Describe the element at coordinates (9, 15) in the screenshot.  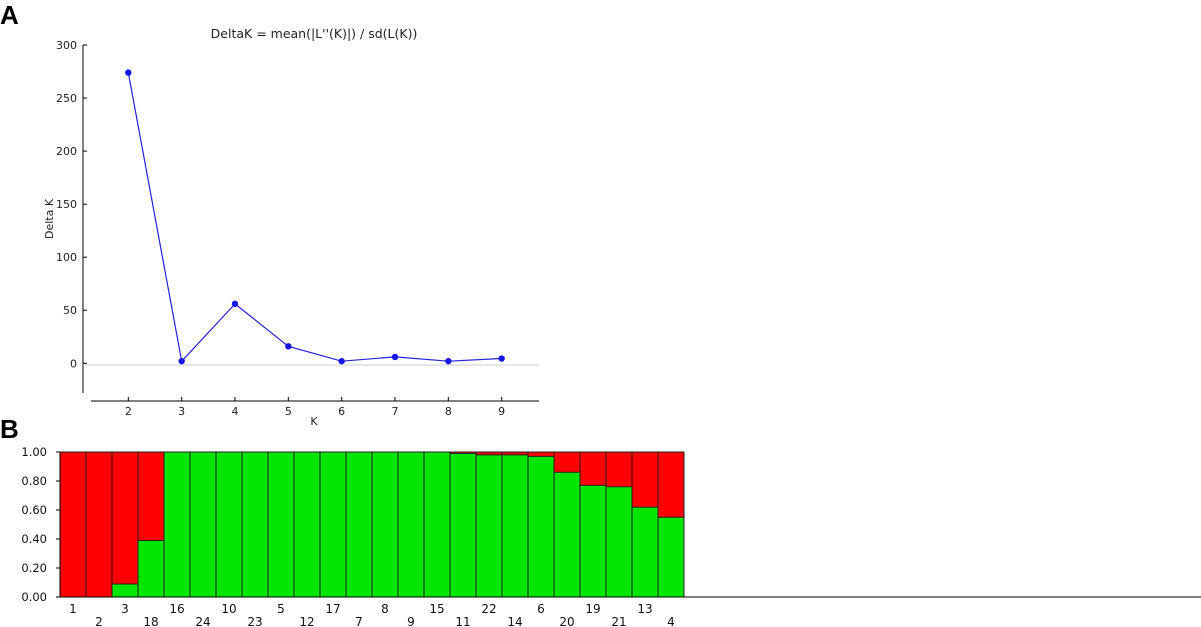
I see `panel-a-letter: A` at that location.